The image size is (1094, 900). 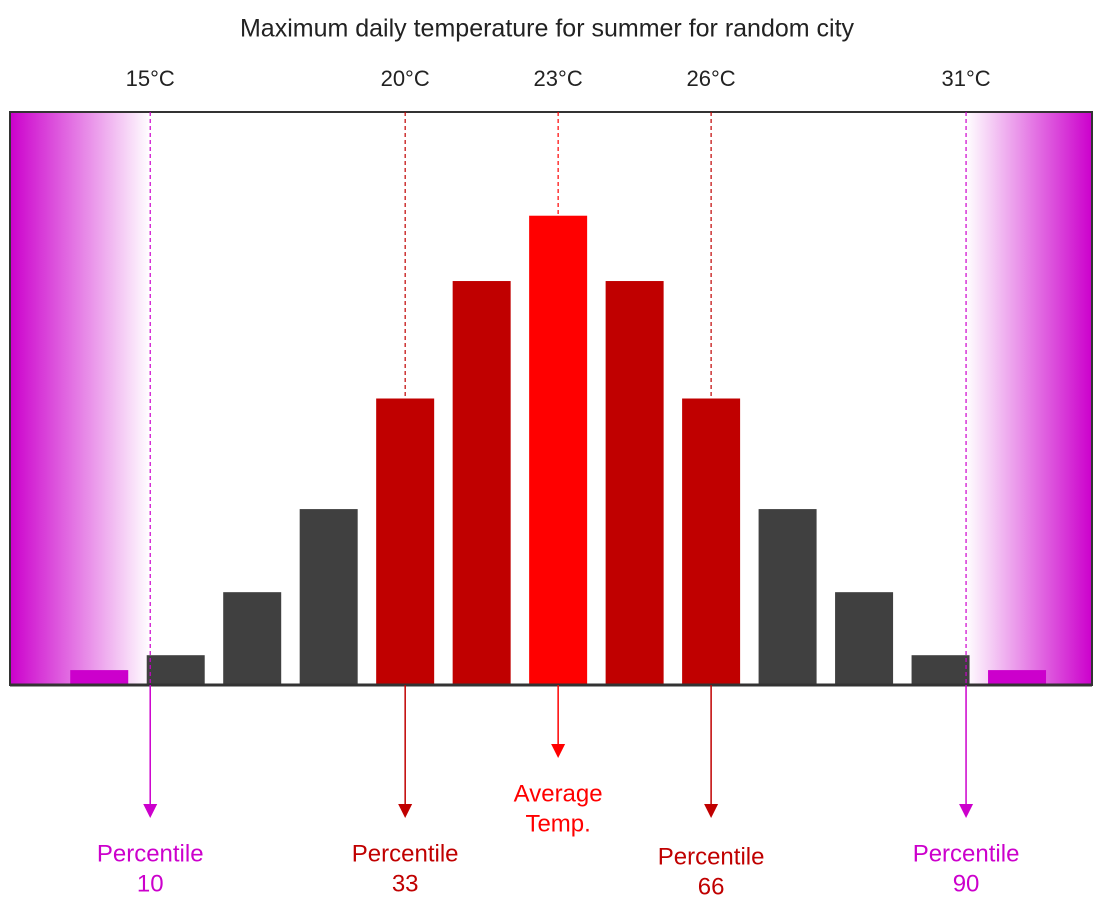 I want to click on marker-annotation: 90, so click(x=966, y=883).